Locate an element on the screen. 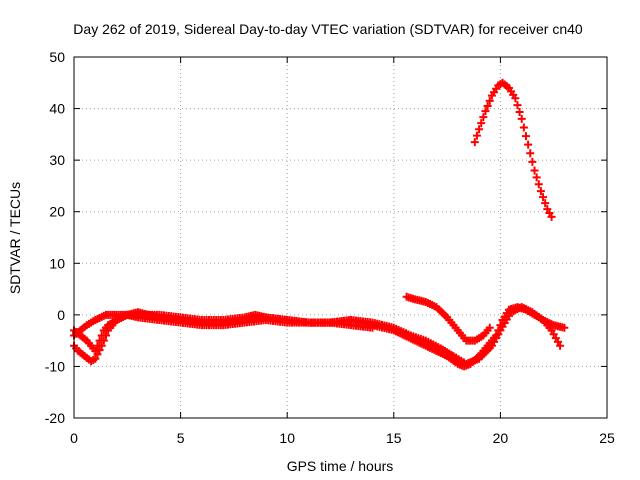  y-axis-label: SDTVAR / TECUs is located at coordinates (15, 238).